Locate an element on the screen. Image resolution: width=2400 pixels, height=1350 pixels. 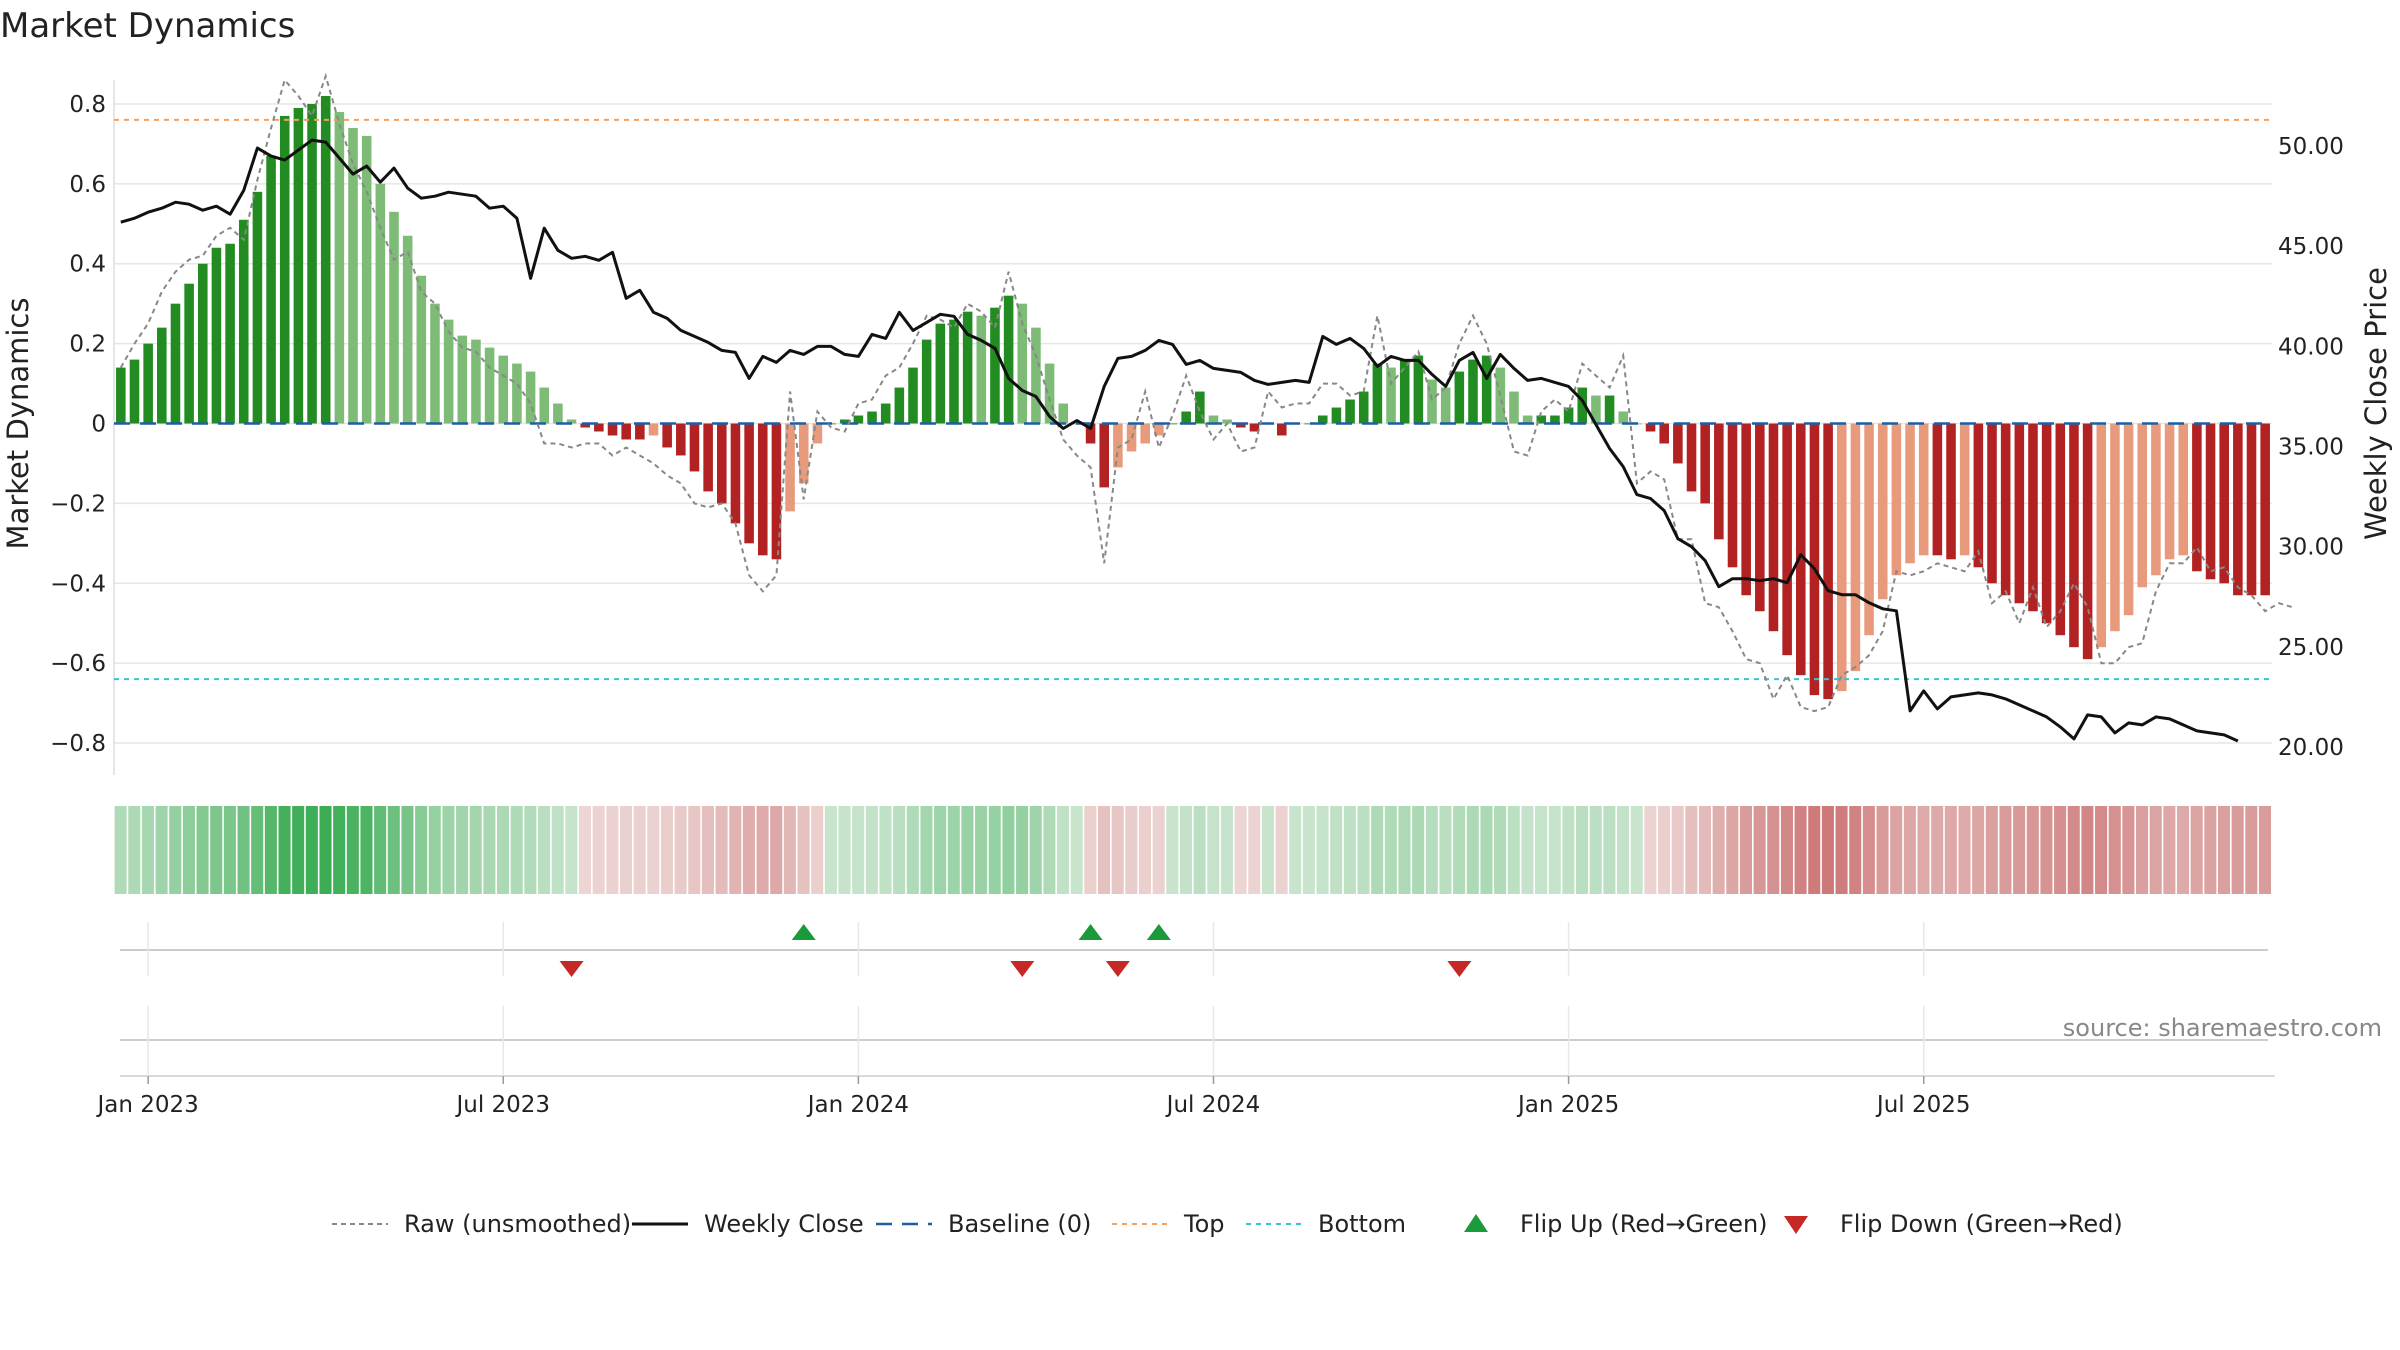
y2-tick-label: 25.00 is located at coordinates (2311, 648).